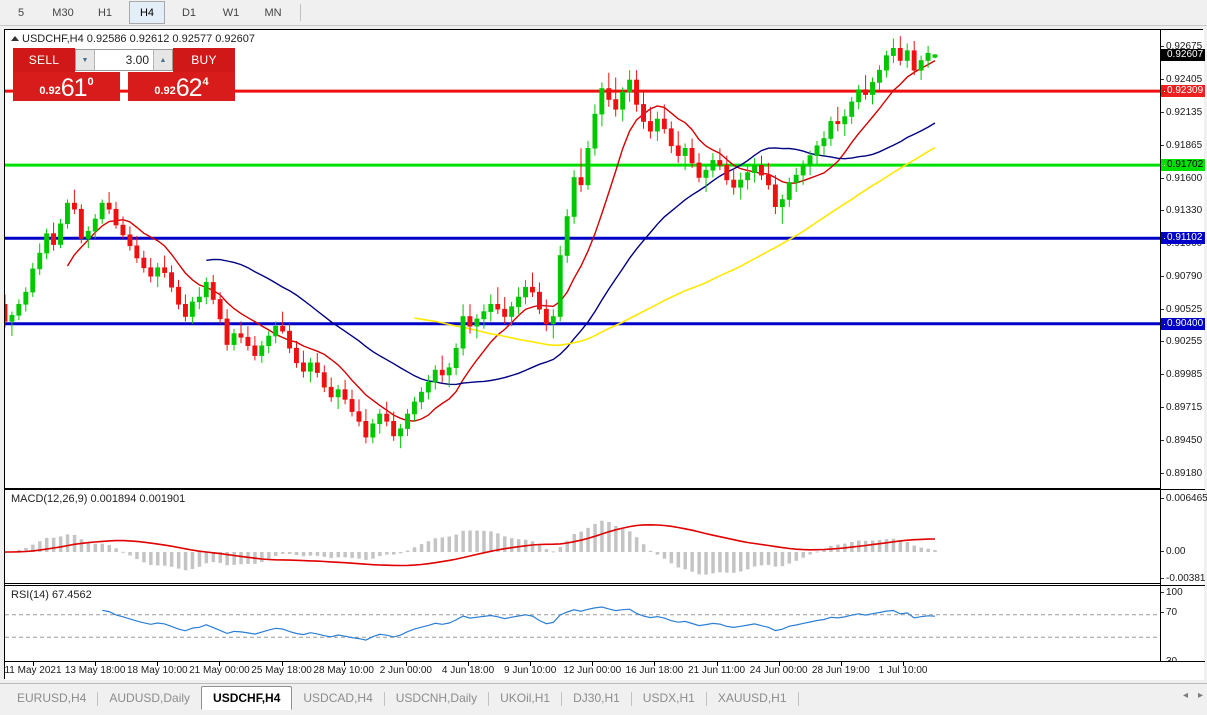  I want to click on rsi-tick: 100, so click(1183, 592).